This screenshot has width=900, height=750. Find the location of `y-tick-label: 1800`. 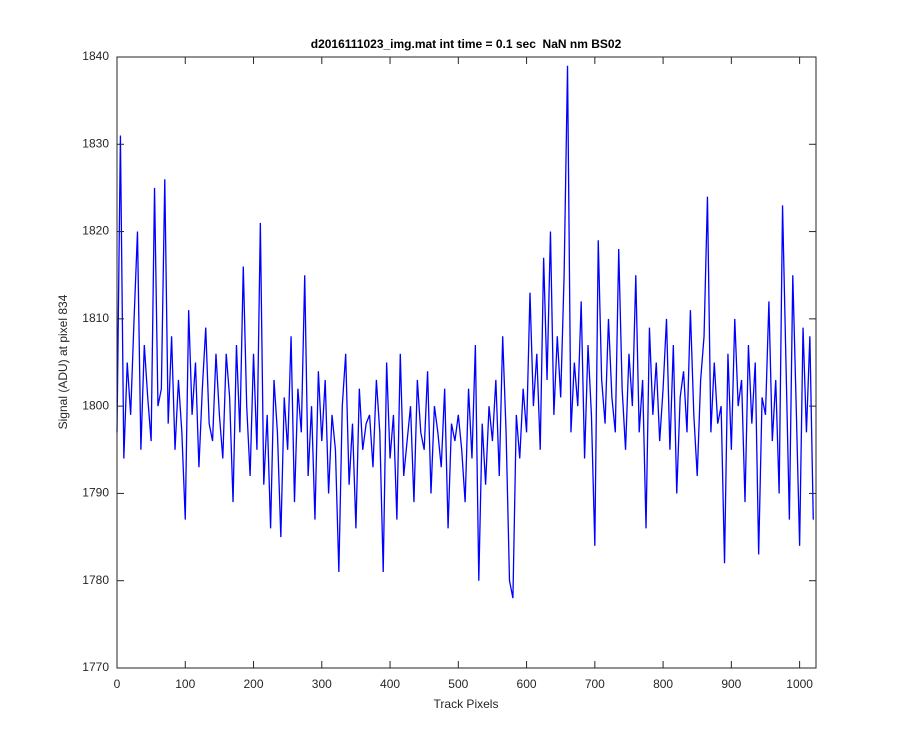

y-tick-label: 1800 is located at coordinates (95, 405).